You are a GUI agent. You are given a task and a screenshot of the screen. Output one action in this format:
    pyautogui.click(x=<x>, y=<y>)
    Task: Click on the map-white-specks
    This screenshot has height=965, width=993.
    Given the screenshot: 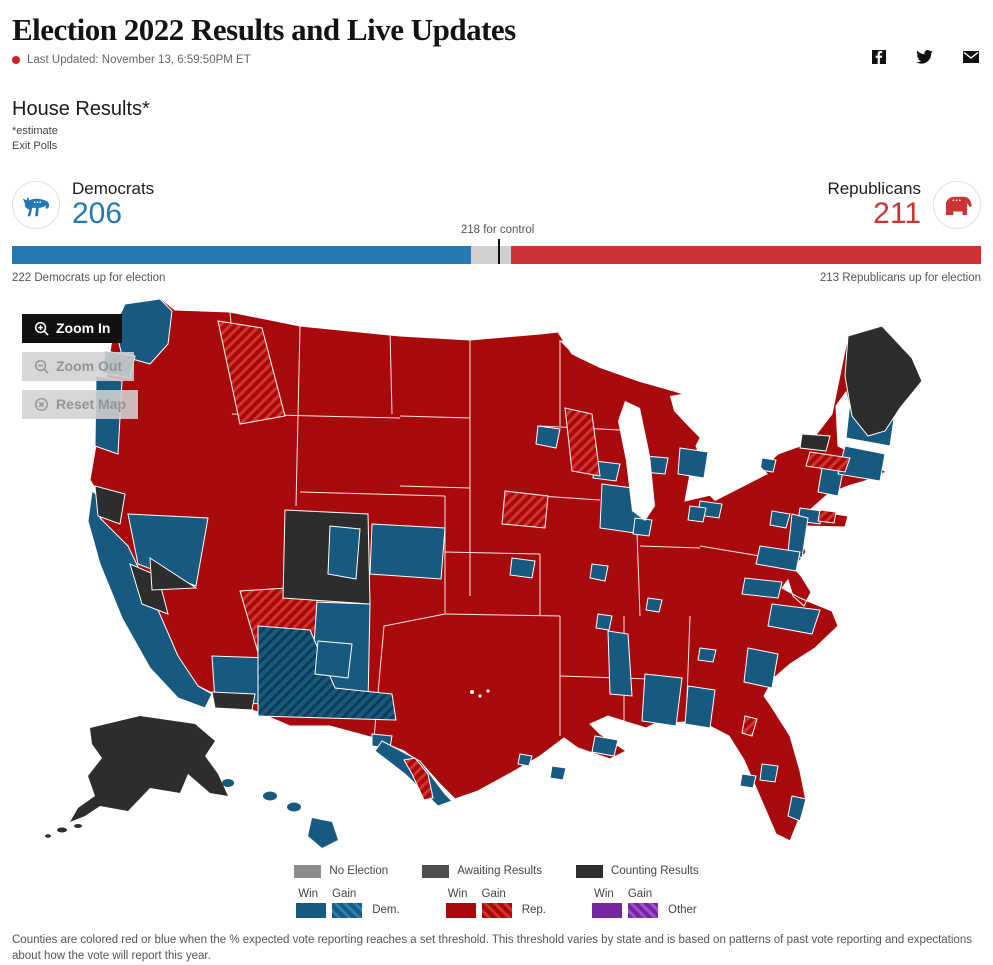 What is the action you would take?
    pyautogui.click(x=507, y=731)
    